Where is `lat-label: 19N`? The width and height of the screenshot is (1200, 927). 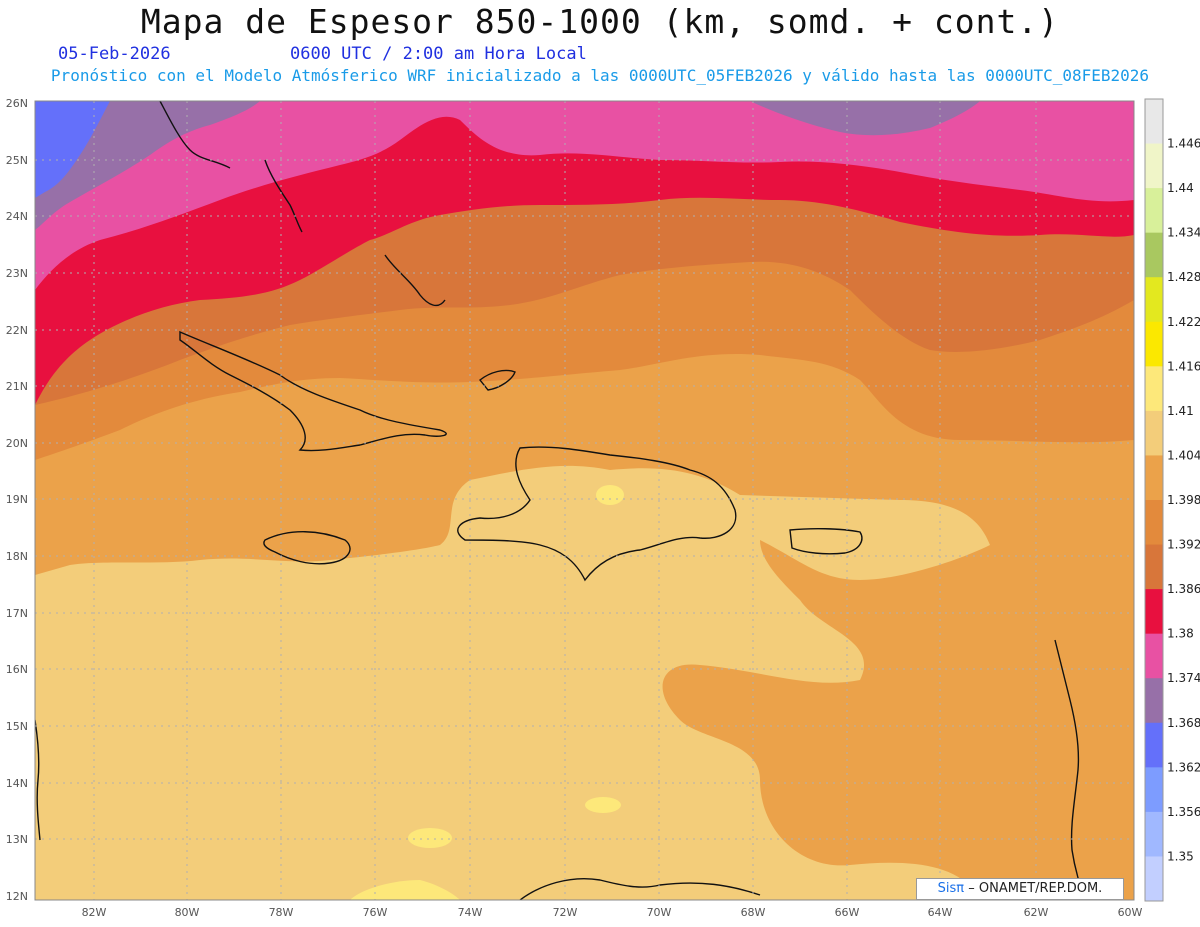 lat-label: 19N is located at coordinates (17, 499).